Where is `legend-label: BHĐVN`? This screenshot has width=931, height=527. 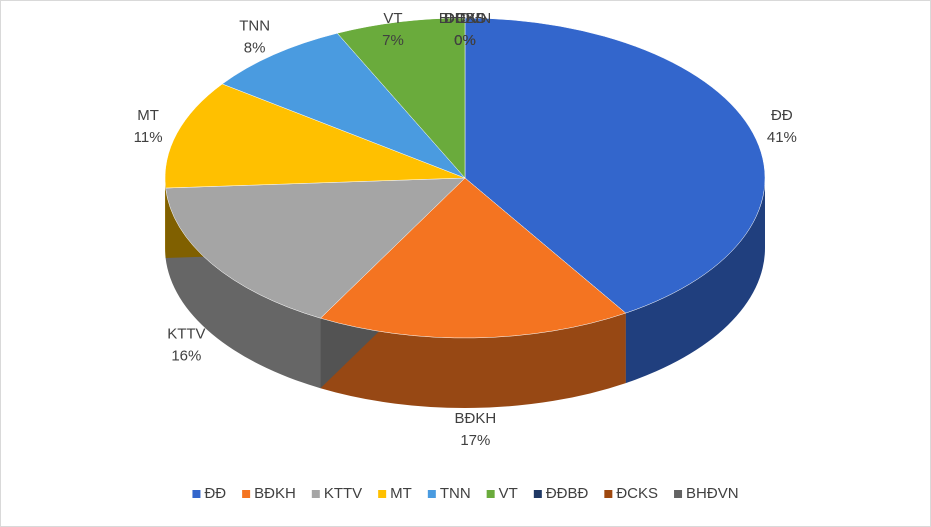 legend-label: BHĐVN is located at coordinates (712, 493).